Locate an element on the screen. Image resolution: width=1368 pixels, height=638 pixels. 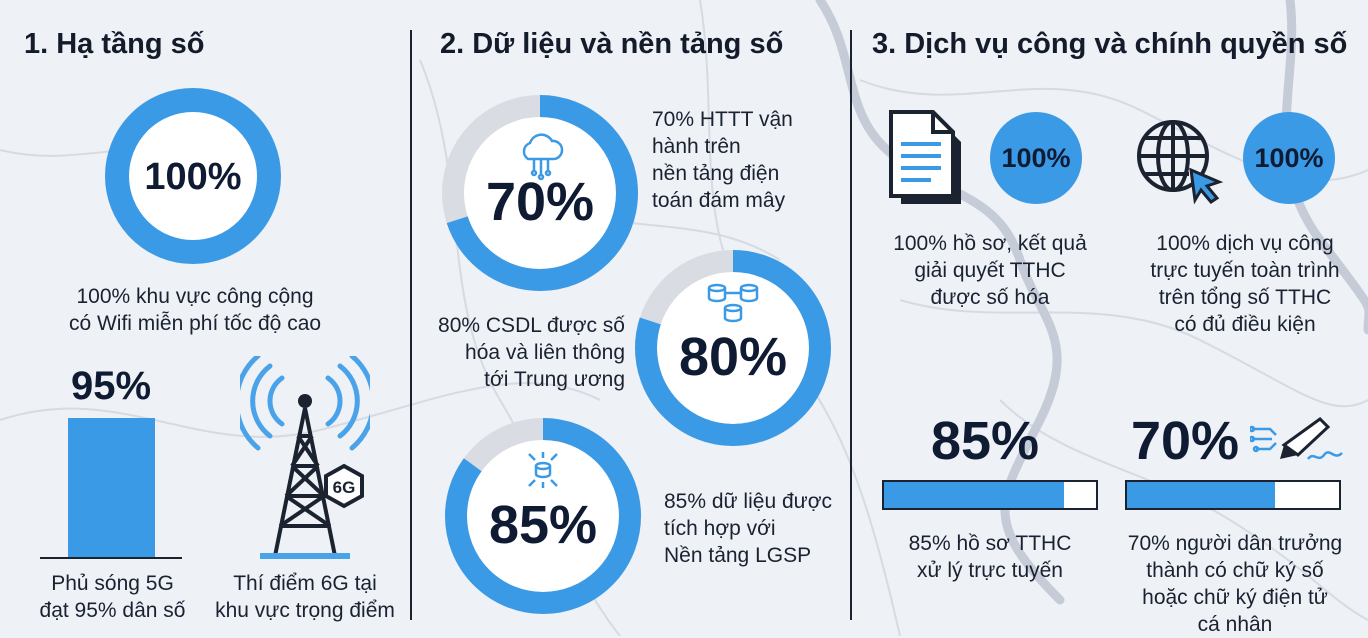
pilot6g-badge: 6G is located at coordinates (344, 487).